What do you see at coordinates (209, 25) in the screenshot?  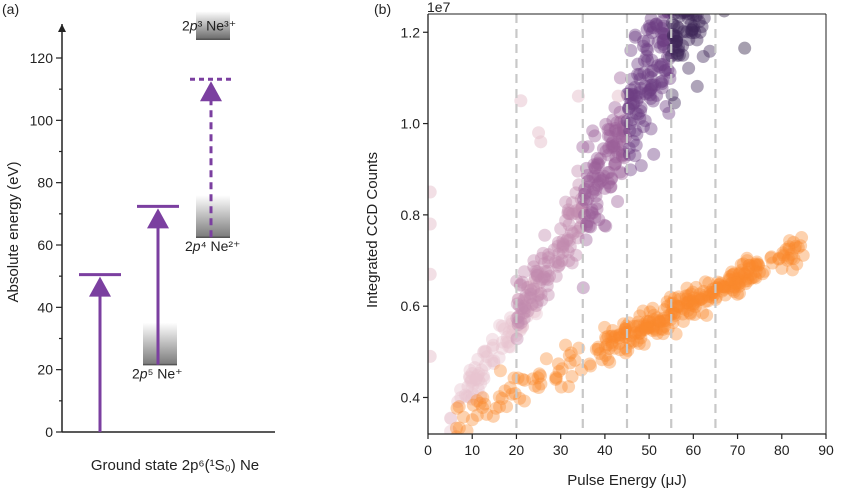 I see `ion-level-label: 2p³ Ne³⁺` at bounding box center [209, 25].